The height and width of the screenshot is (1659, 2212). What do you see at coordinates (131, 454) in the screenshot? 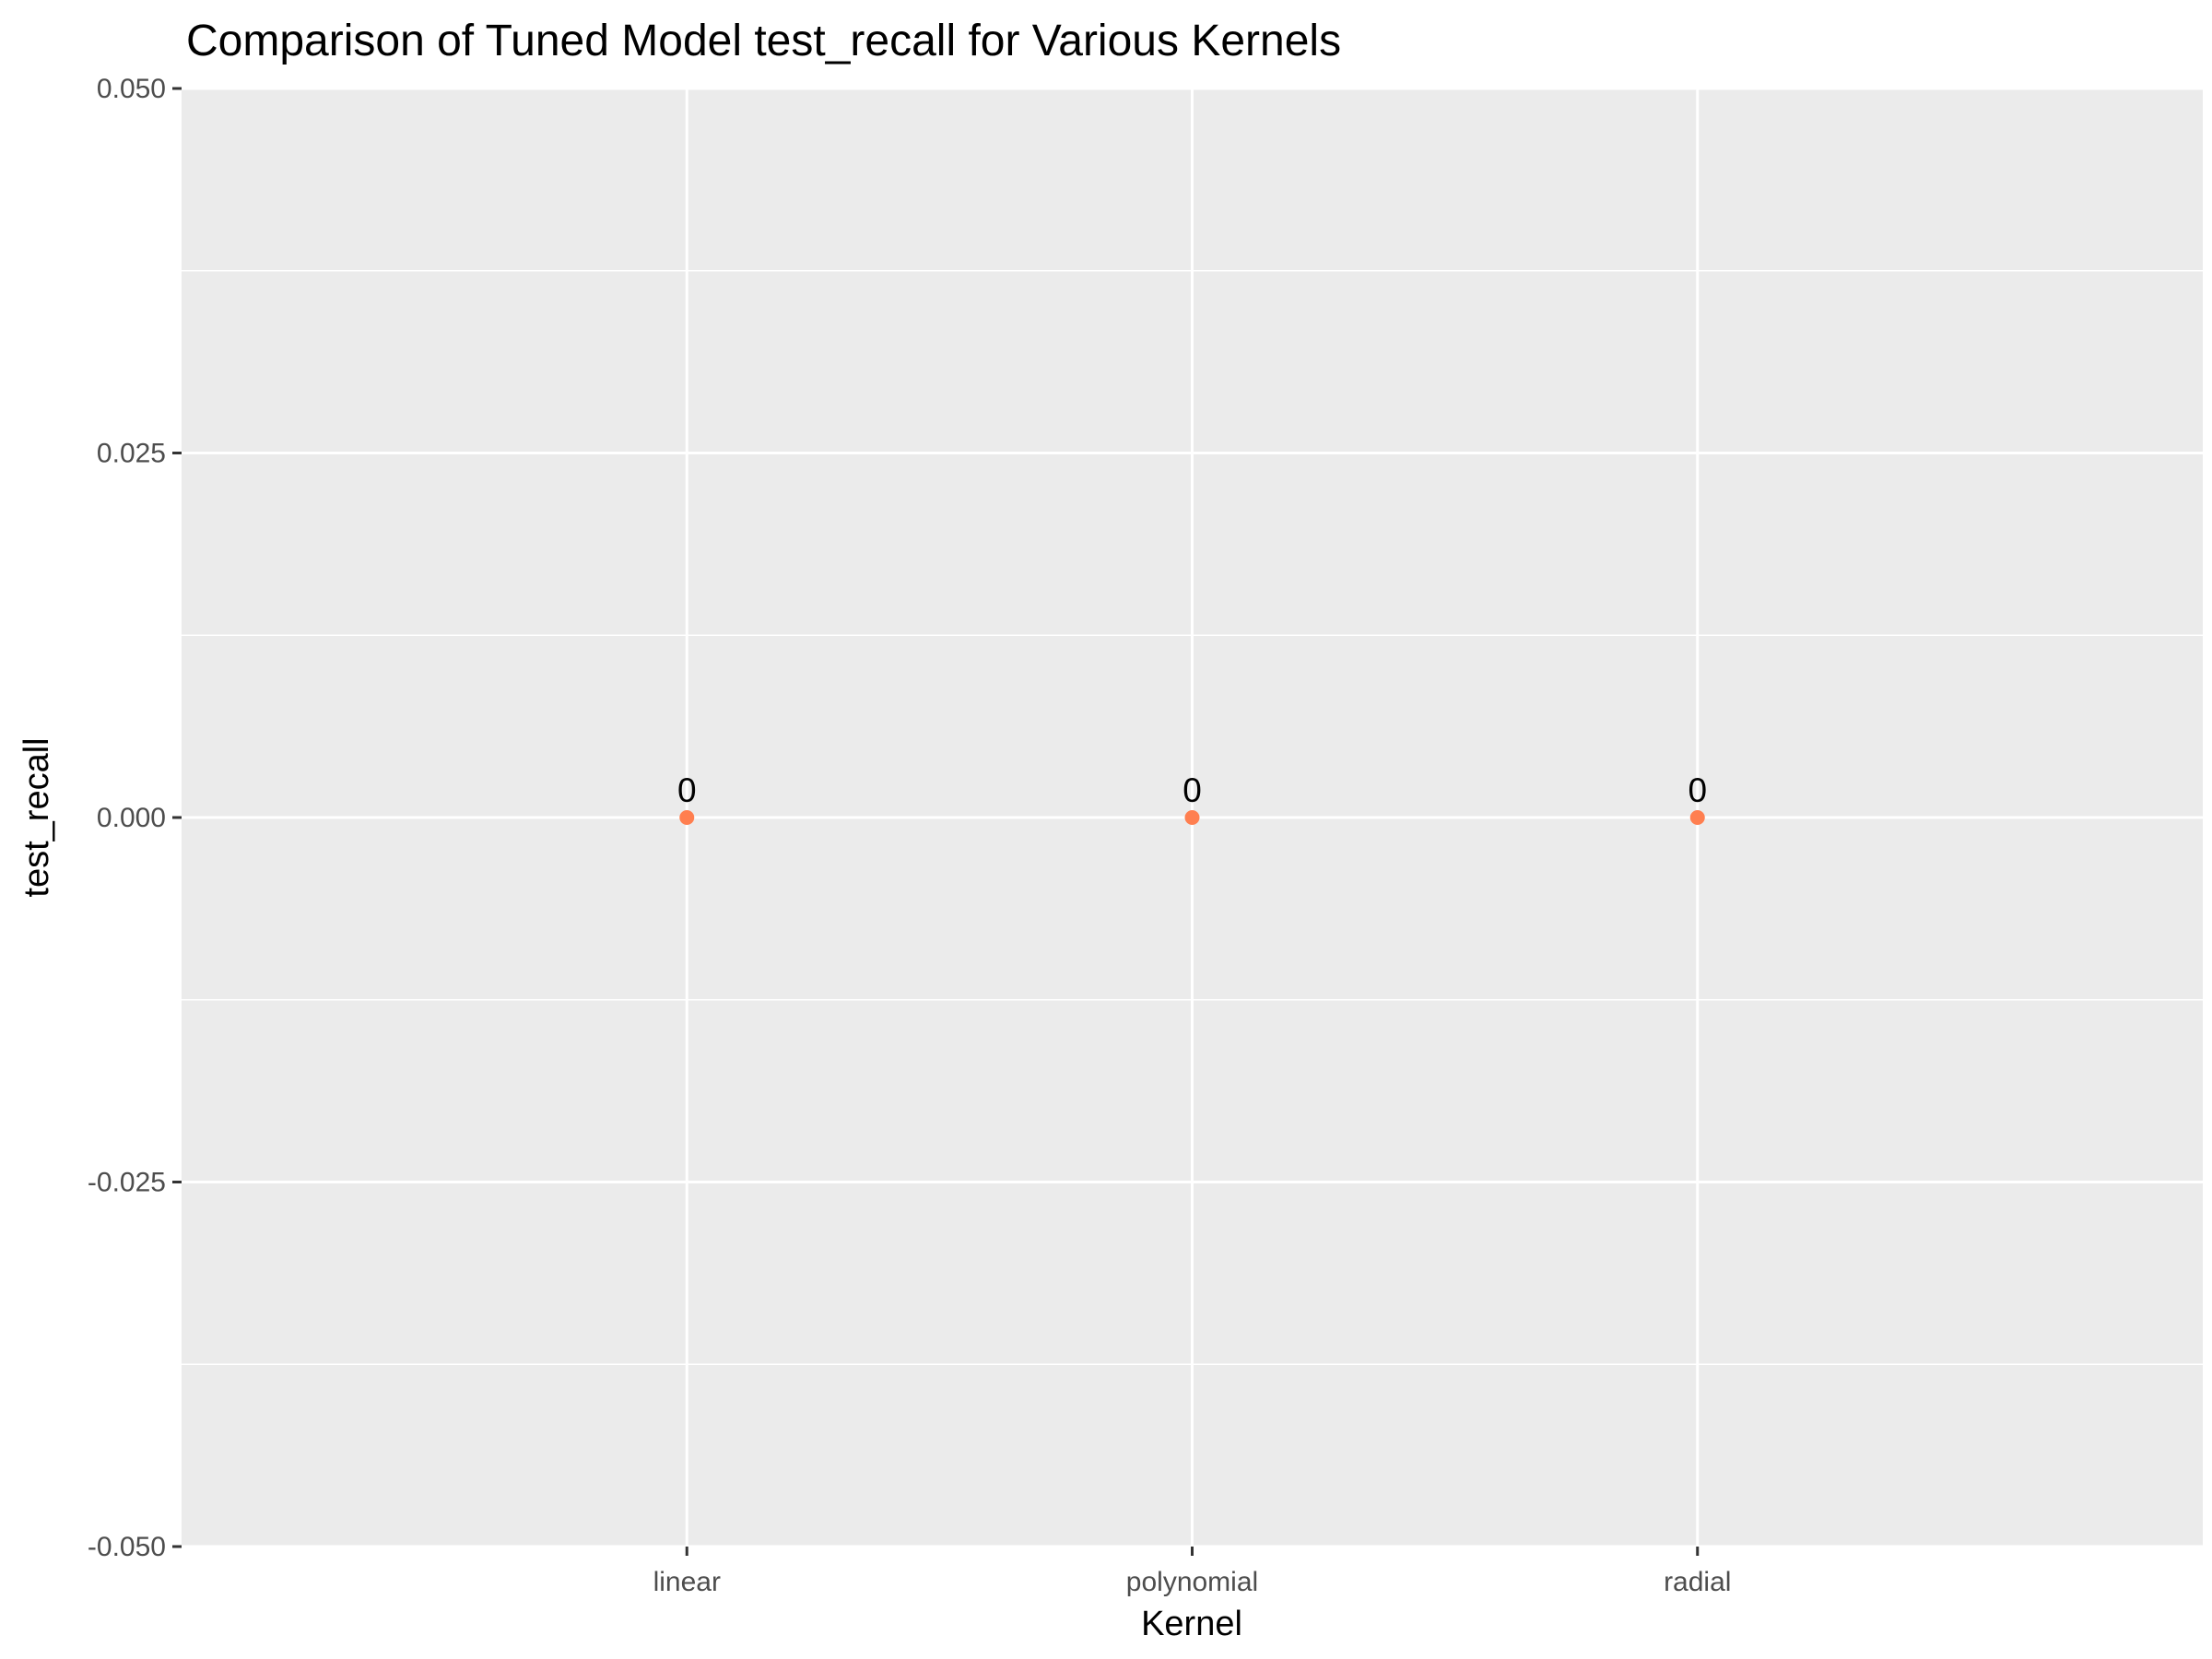
I see `y-tick-label: 0.025` at bounding box center [131, 454].